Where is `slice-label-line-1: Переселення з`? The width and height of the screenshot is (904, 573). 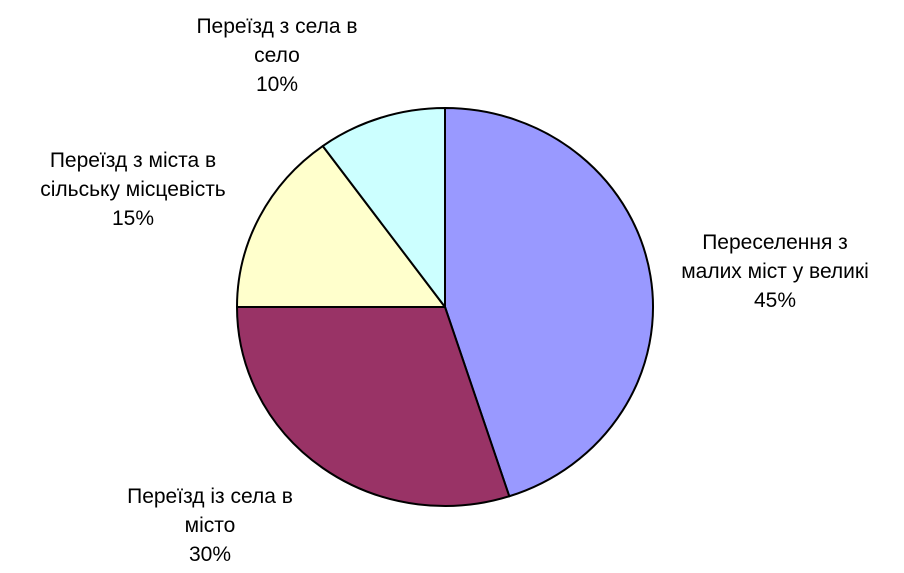 slice-label-line-1: Переселення з is located at coordinates (775, 242).